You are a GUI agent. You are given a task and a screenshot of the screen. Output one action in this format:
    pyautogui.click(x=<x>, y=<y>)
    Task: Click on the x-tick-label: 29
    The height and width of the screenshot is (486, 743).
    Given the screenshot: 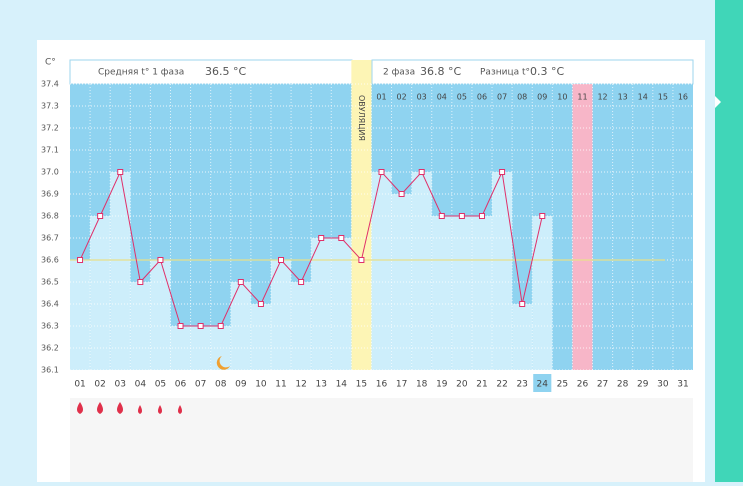 What is the action you would take?
    pyautogui.click(x=643, y=385)
    